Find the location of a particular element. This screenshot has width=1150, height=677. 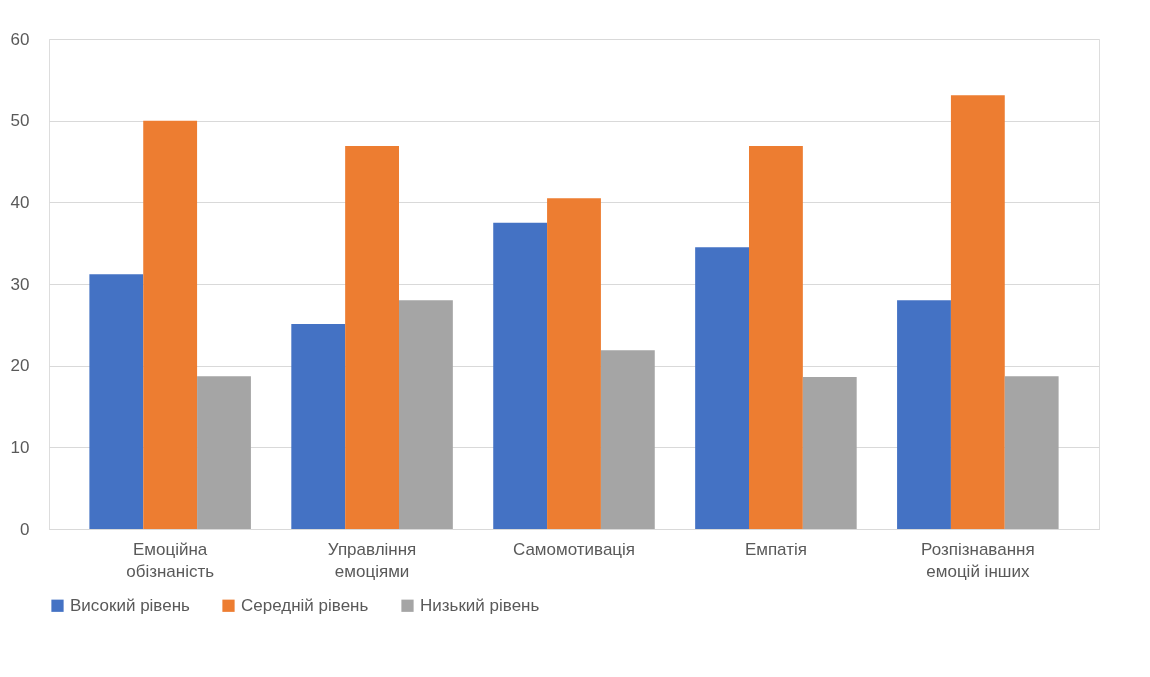

y-tick-label: 40 is located at coordinates (20, 202).